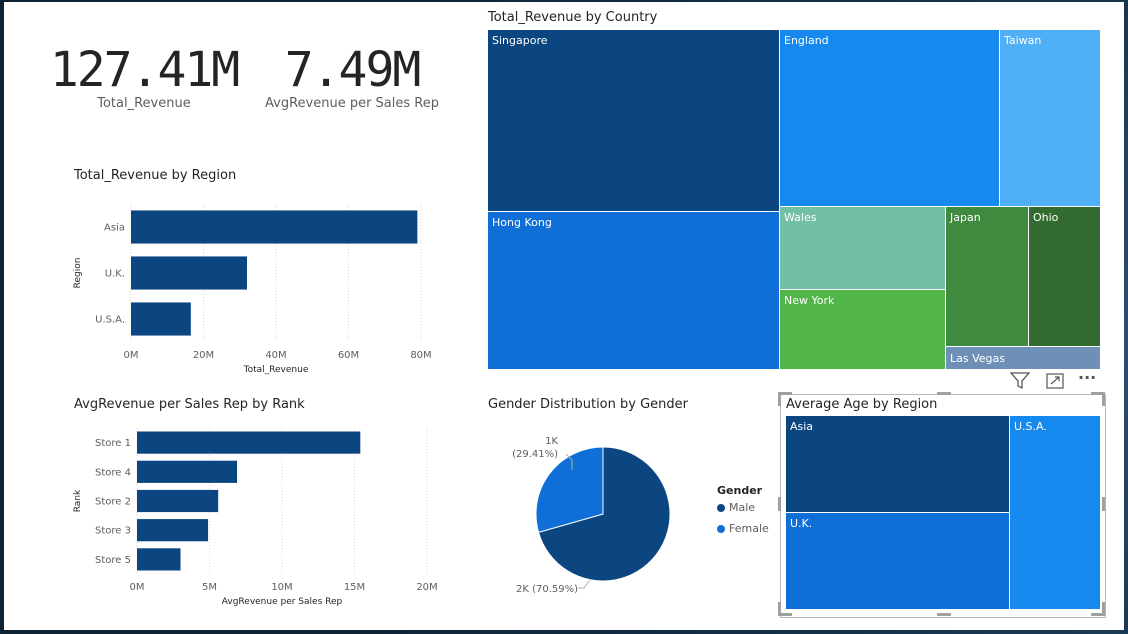  What do you see at coordinates (800, 217) in the screenshot?
I see `treemap-cell-label: Wales` at bounding box center [800, 217].